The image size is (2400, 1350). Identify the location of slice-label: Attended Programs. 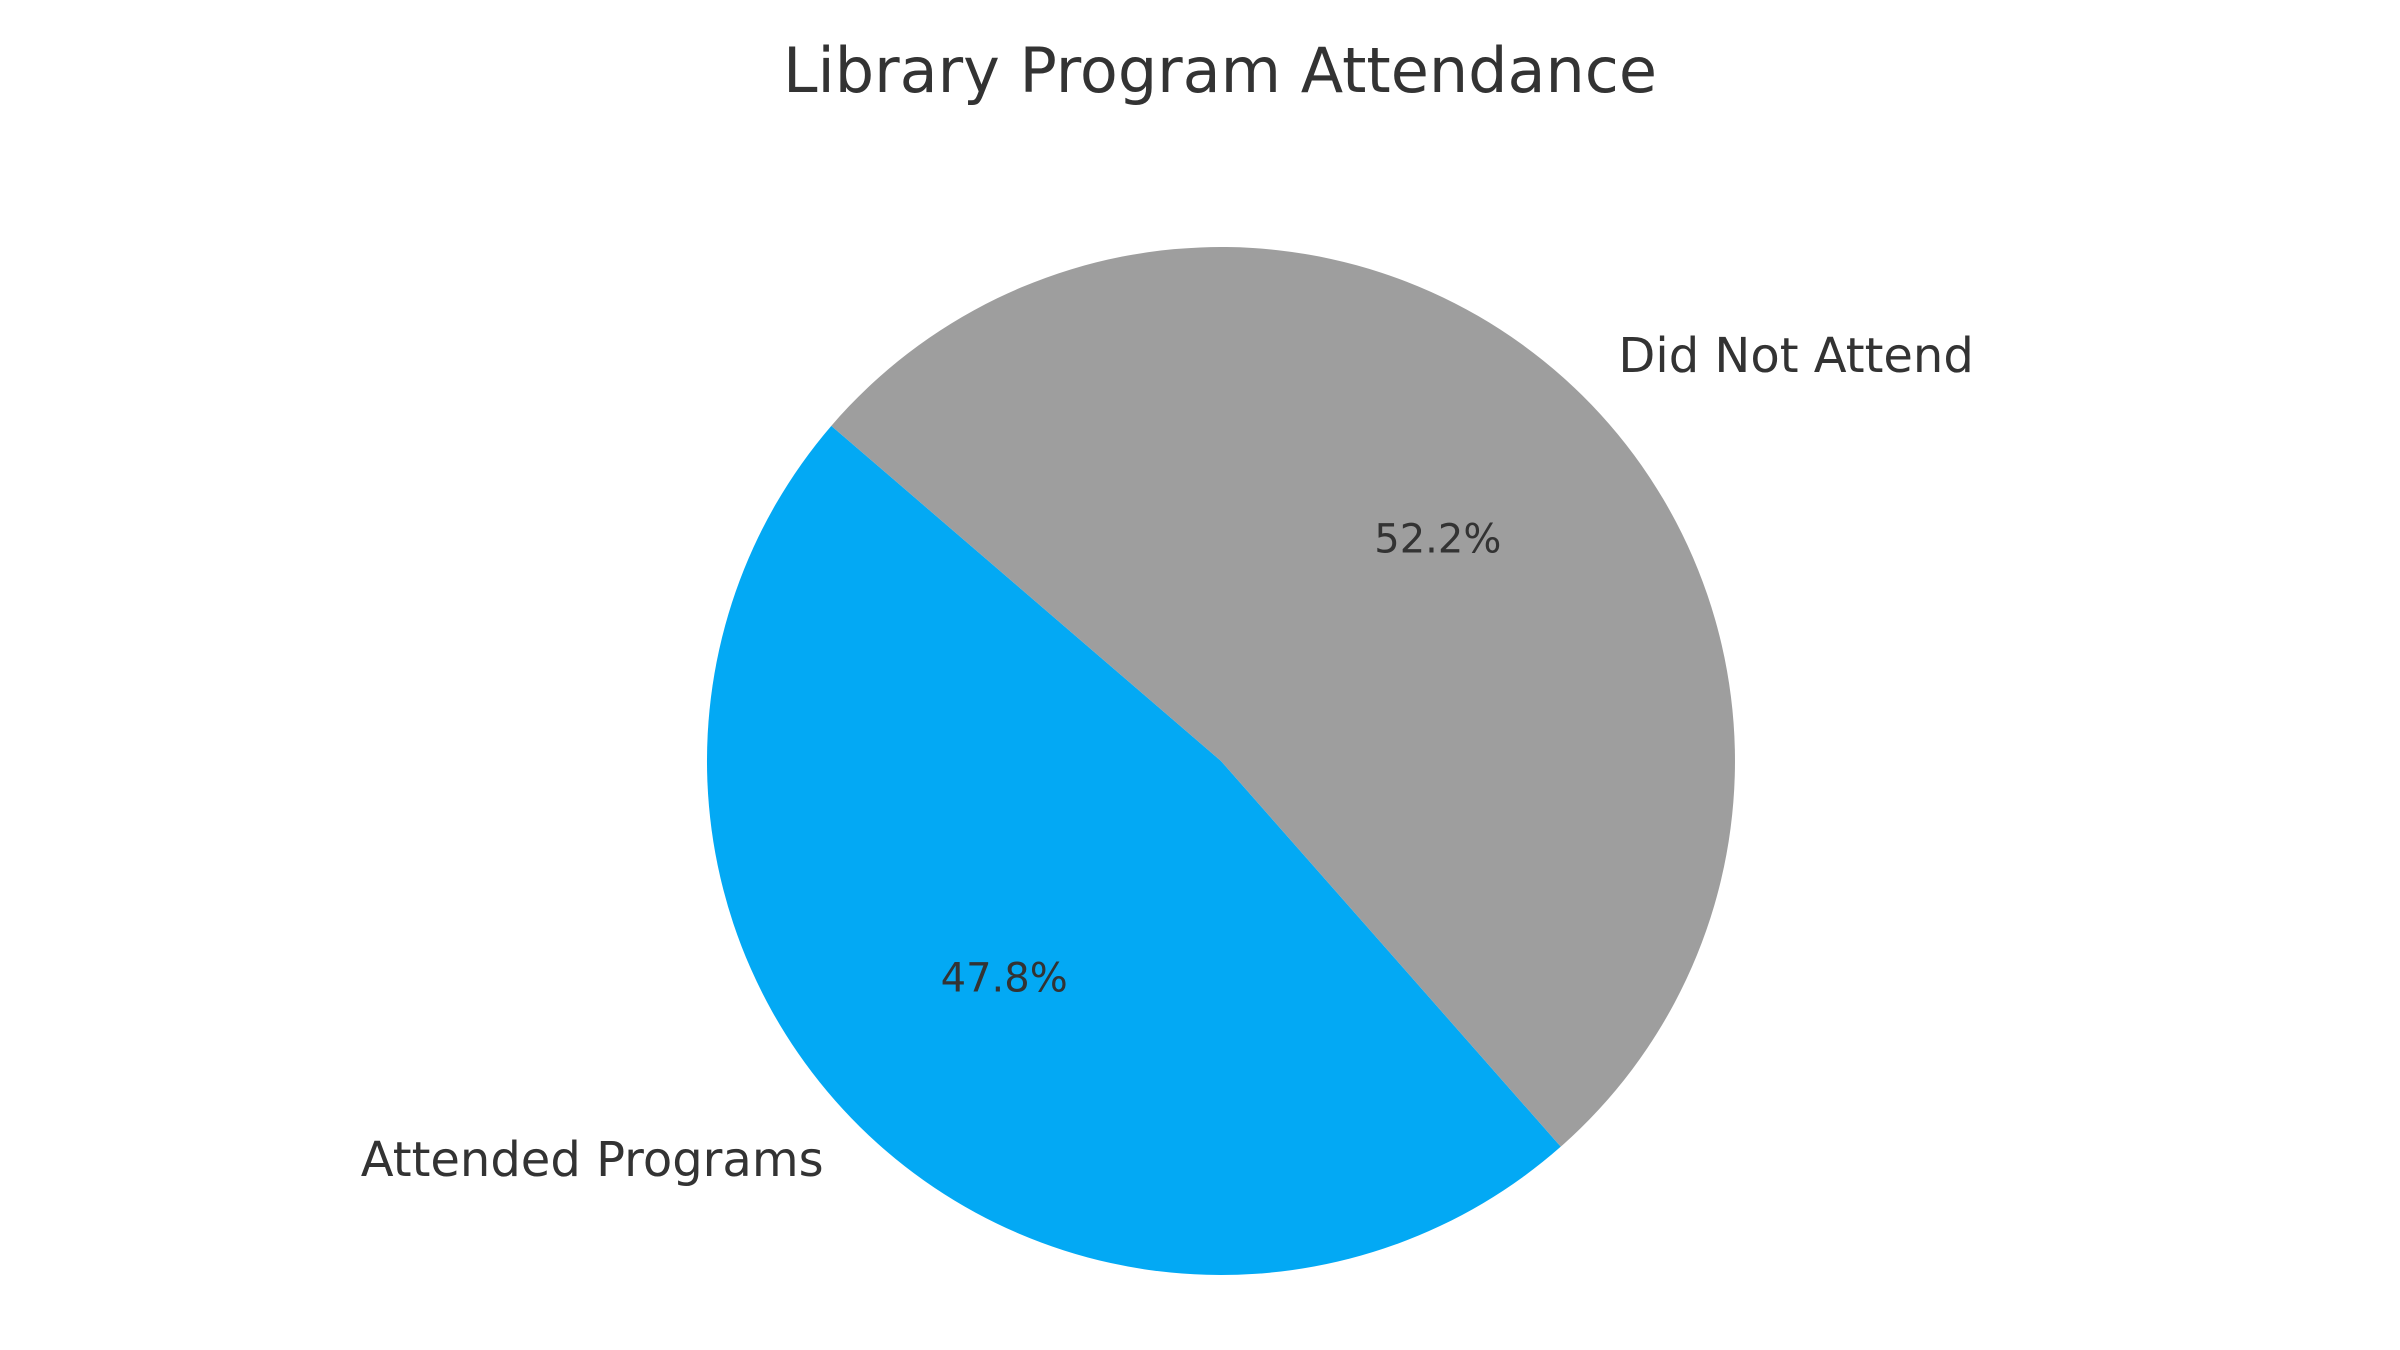
(592, 1160).